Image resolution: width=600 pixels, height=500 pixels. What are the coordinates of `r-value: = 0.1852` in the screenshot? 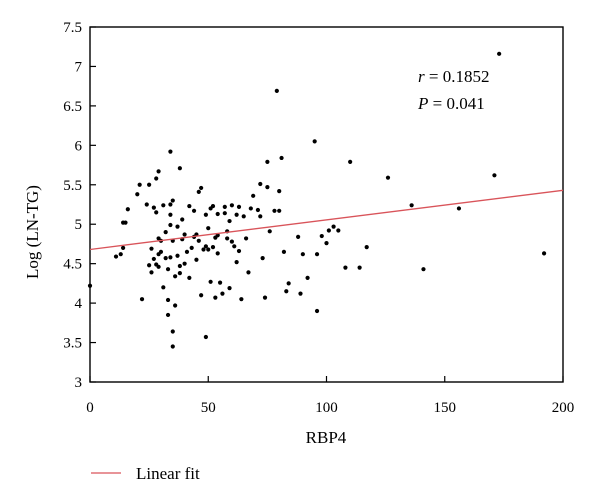 It's located at (457, 76).